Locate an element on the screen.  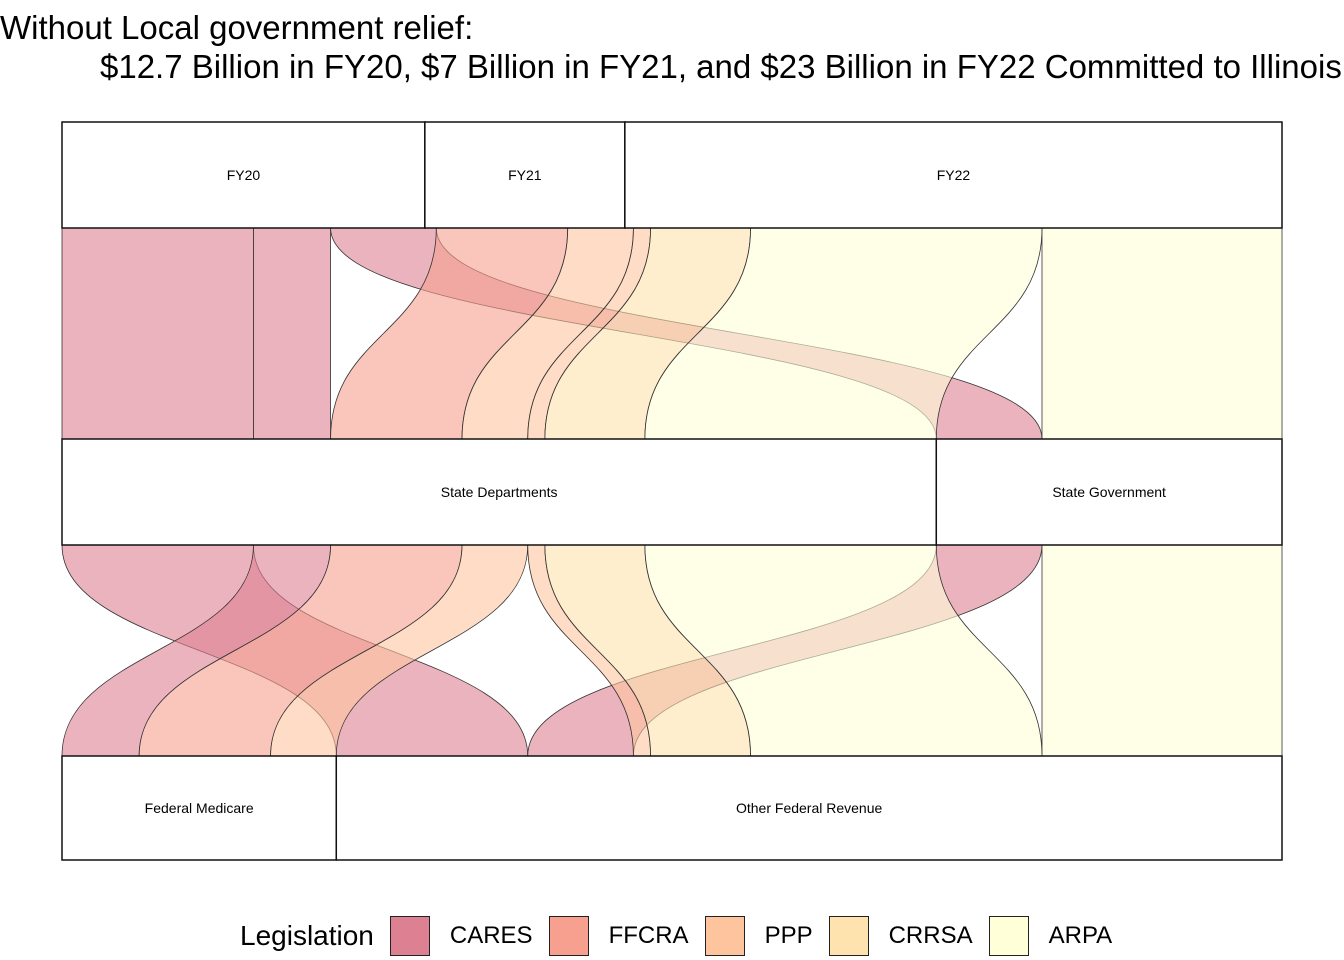
legend-item-crrsa: CRRSA is located at coordinates (900, 936).